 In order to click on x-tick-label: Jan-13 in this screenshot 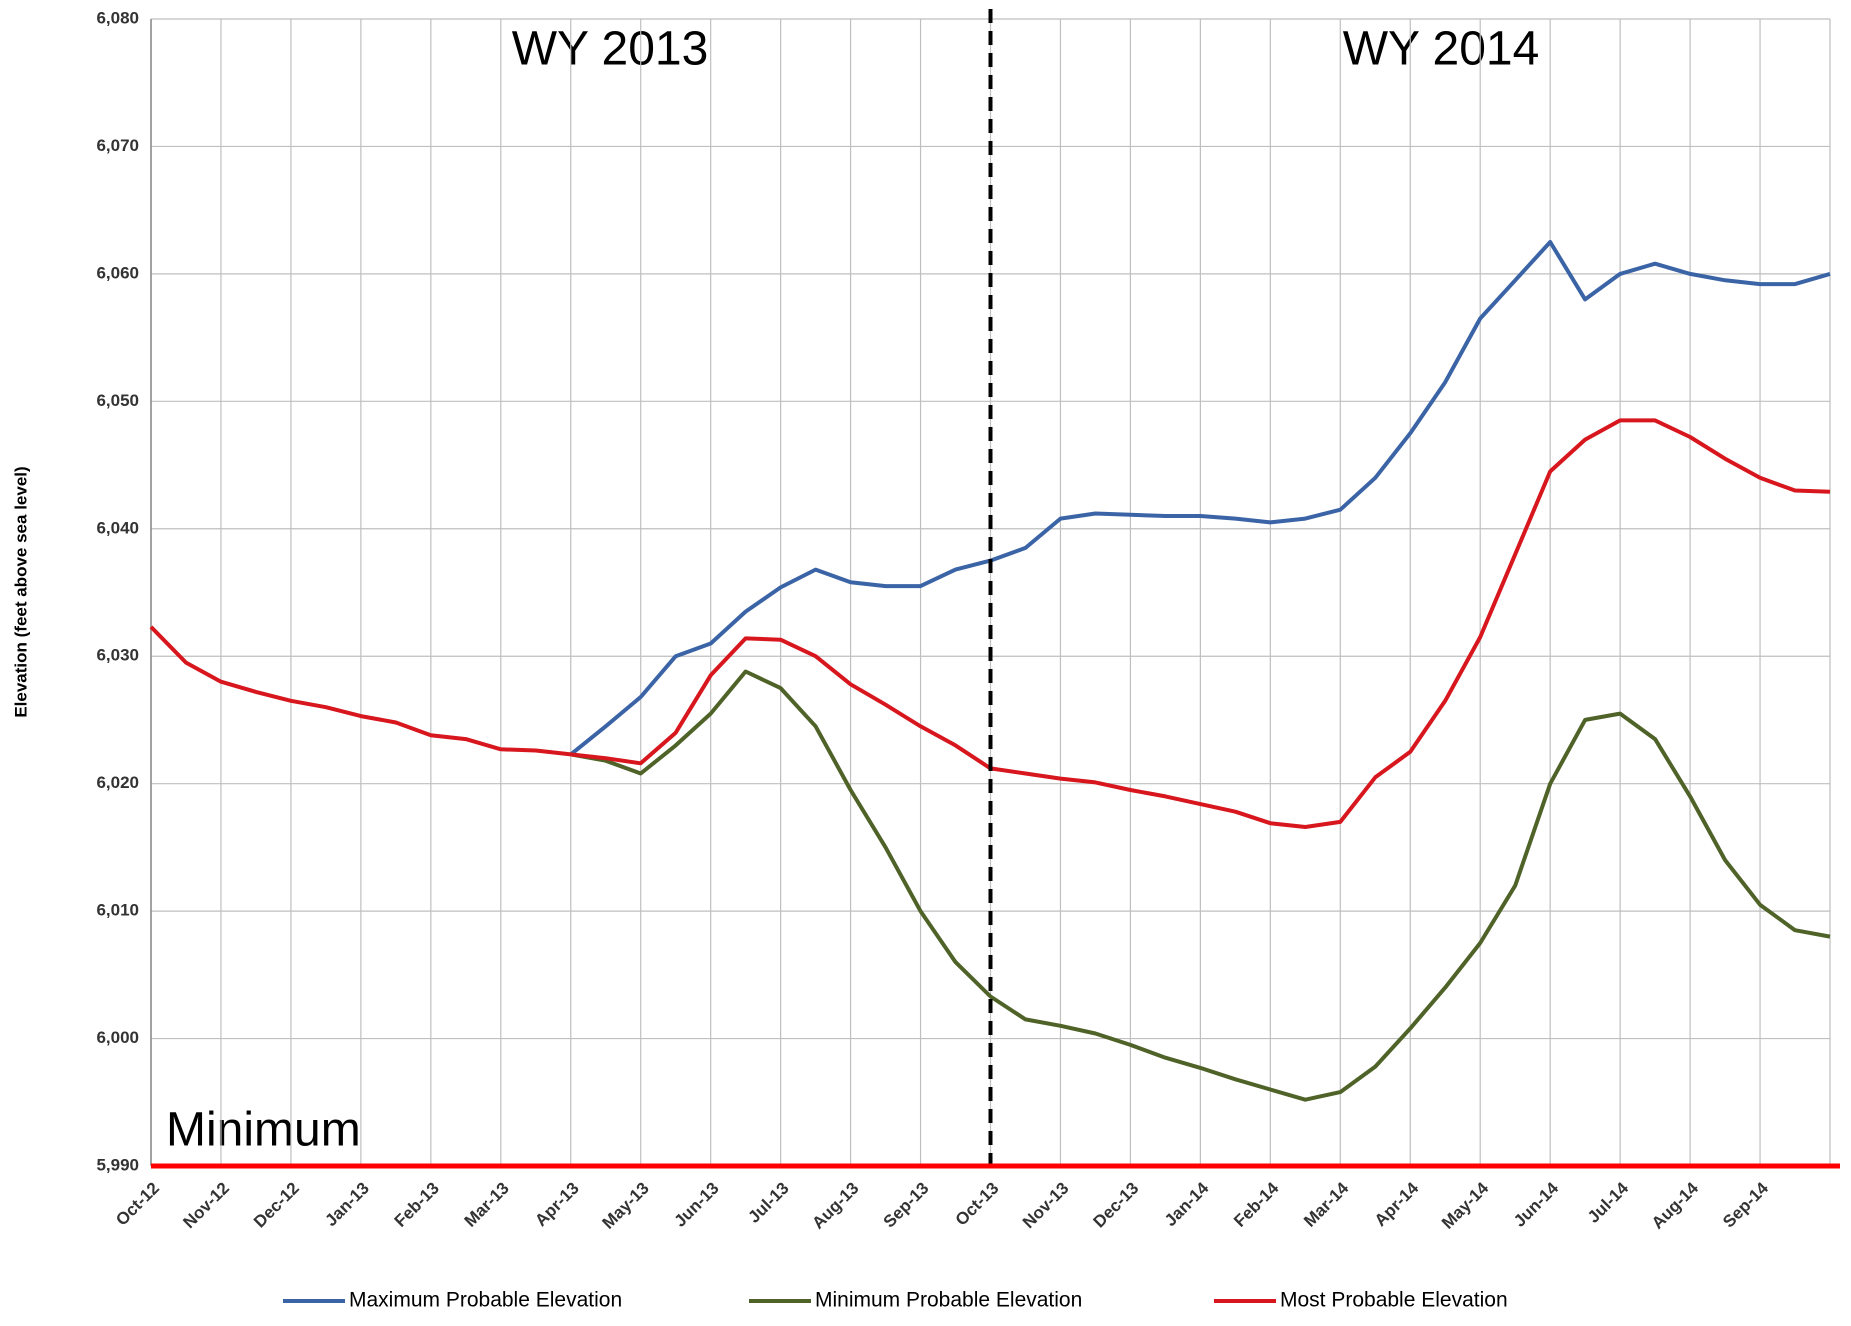, I will do `click(347, 1205)`.